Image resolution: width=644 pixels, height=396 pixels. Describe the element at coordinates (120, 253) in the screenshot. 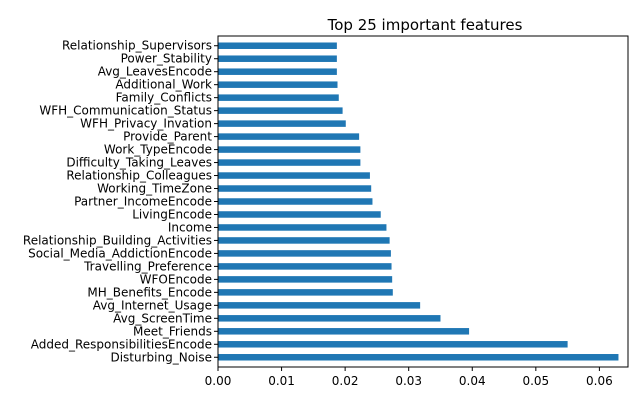

I see `y-tick-label: Social_Media_AddictionEncode` at that location.